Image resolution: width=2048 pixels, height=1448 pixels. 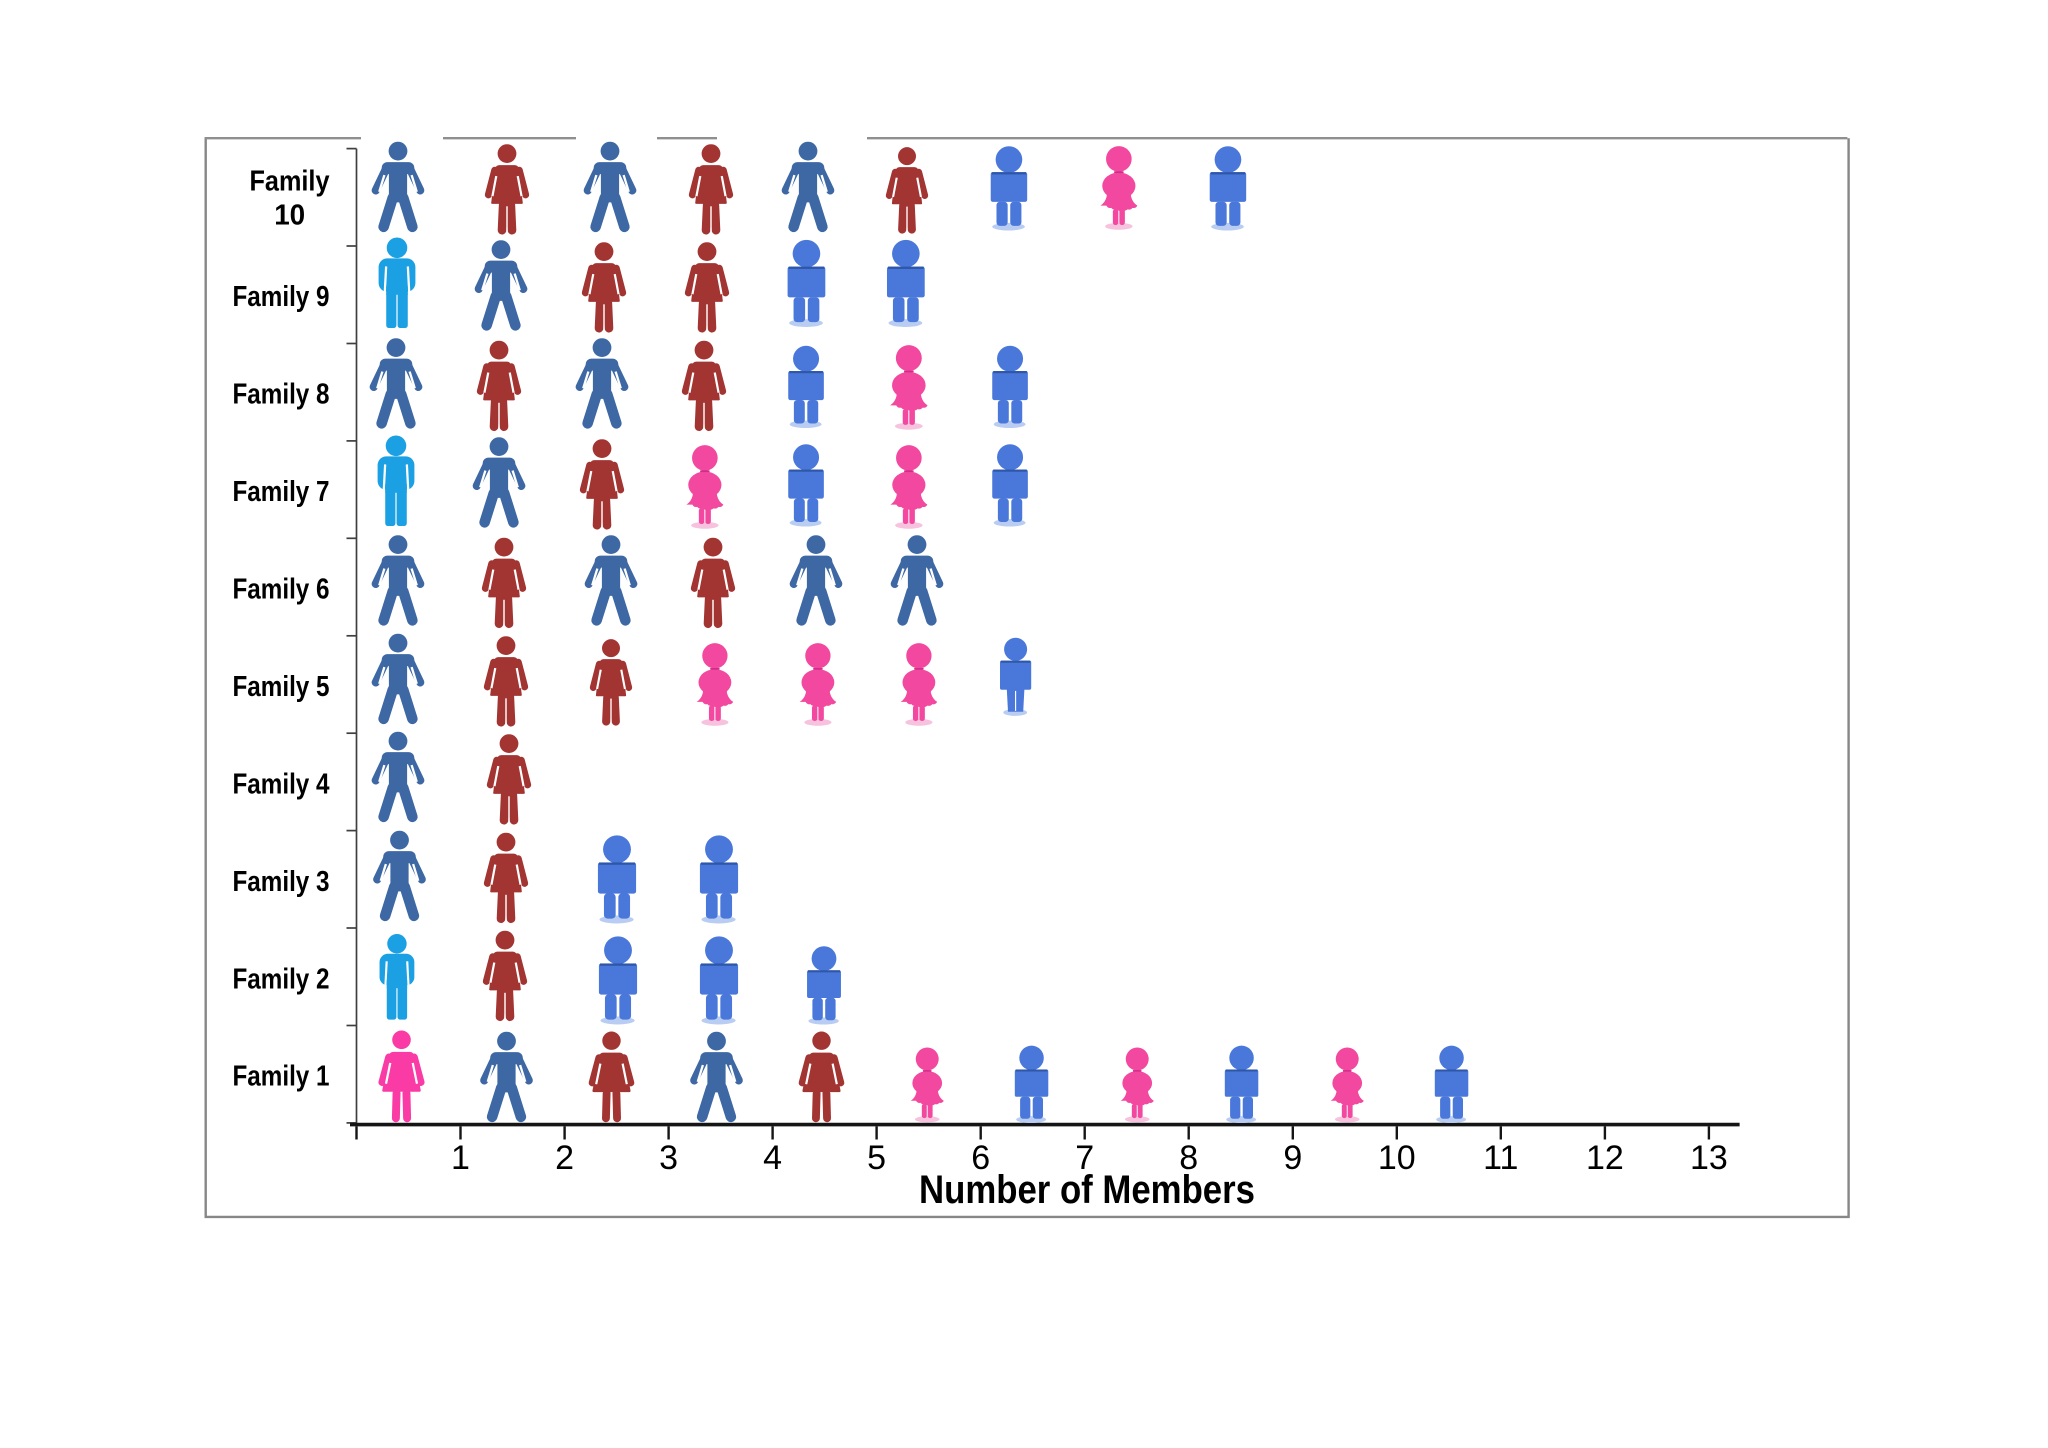 What do you see at coordinates (1500, 1158) in the screenshot?
I see `svg-text: 11` at bounding box center [1500, 1158].